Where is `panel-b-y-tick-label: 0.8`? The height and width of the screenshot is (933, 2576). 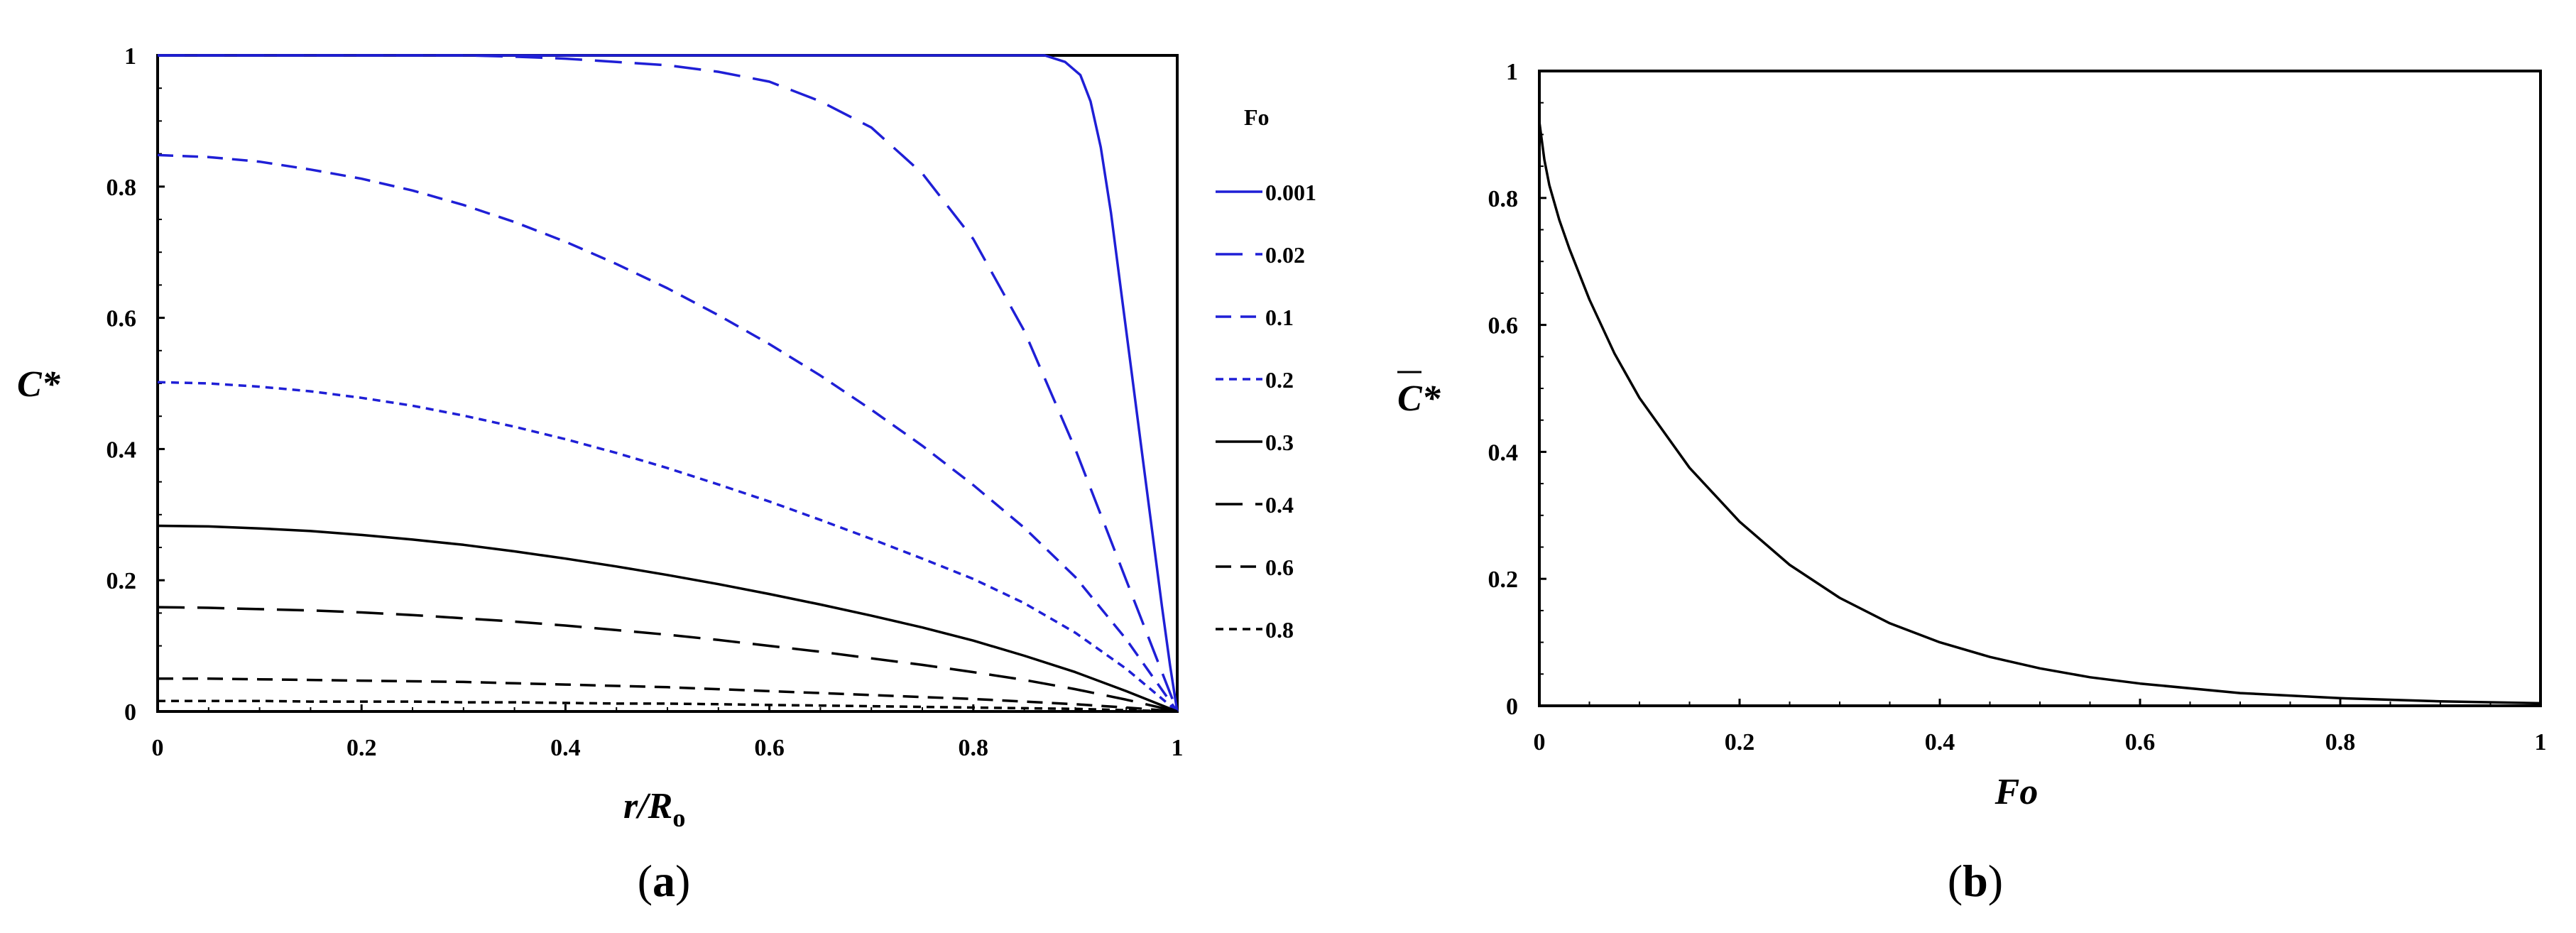 panel-b-y-tick-label: 0.8 is located at coordinates (1503, 199).